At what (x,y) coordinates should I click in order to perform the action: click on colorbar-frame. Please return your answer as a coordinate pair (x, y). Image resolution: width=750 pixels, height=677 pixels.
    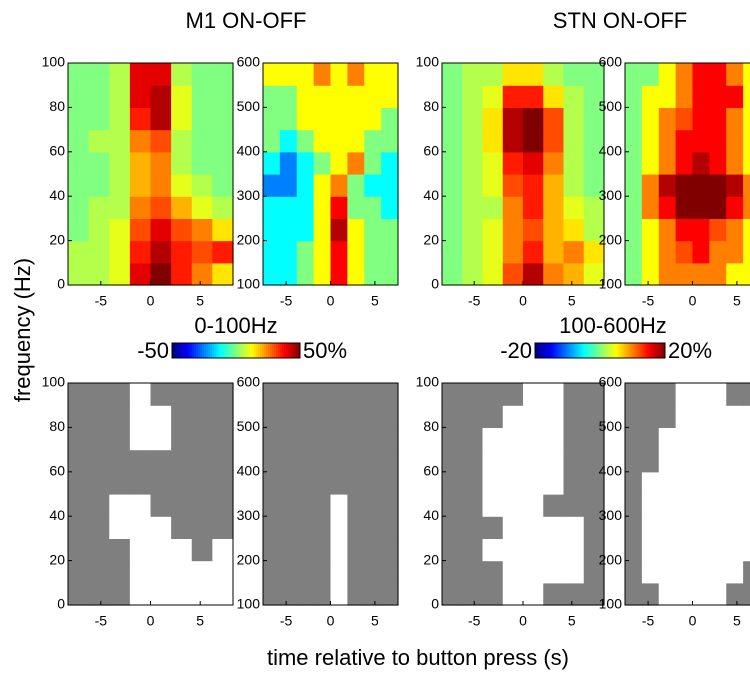
    Looking at the image, I should click on (600, 350).